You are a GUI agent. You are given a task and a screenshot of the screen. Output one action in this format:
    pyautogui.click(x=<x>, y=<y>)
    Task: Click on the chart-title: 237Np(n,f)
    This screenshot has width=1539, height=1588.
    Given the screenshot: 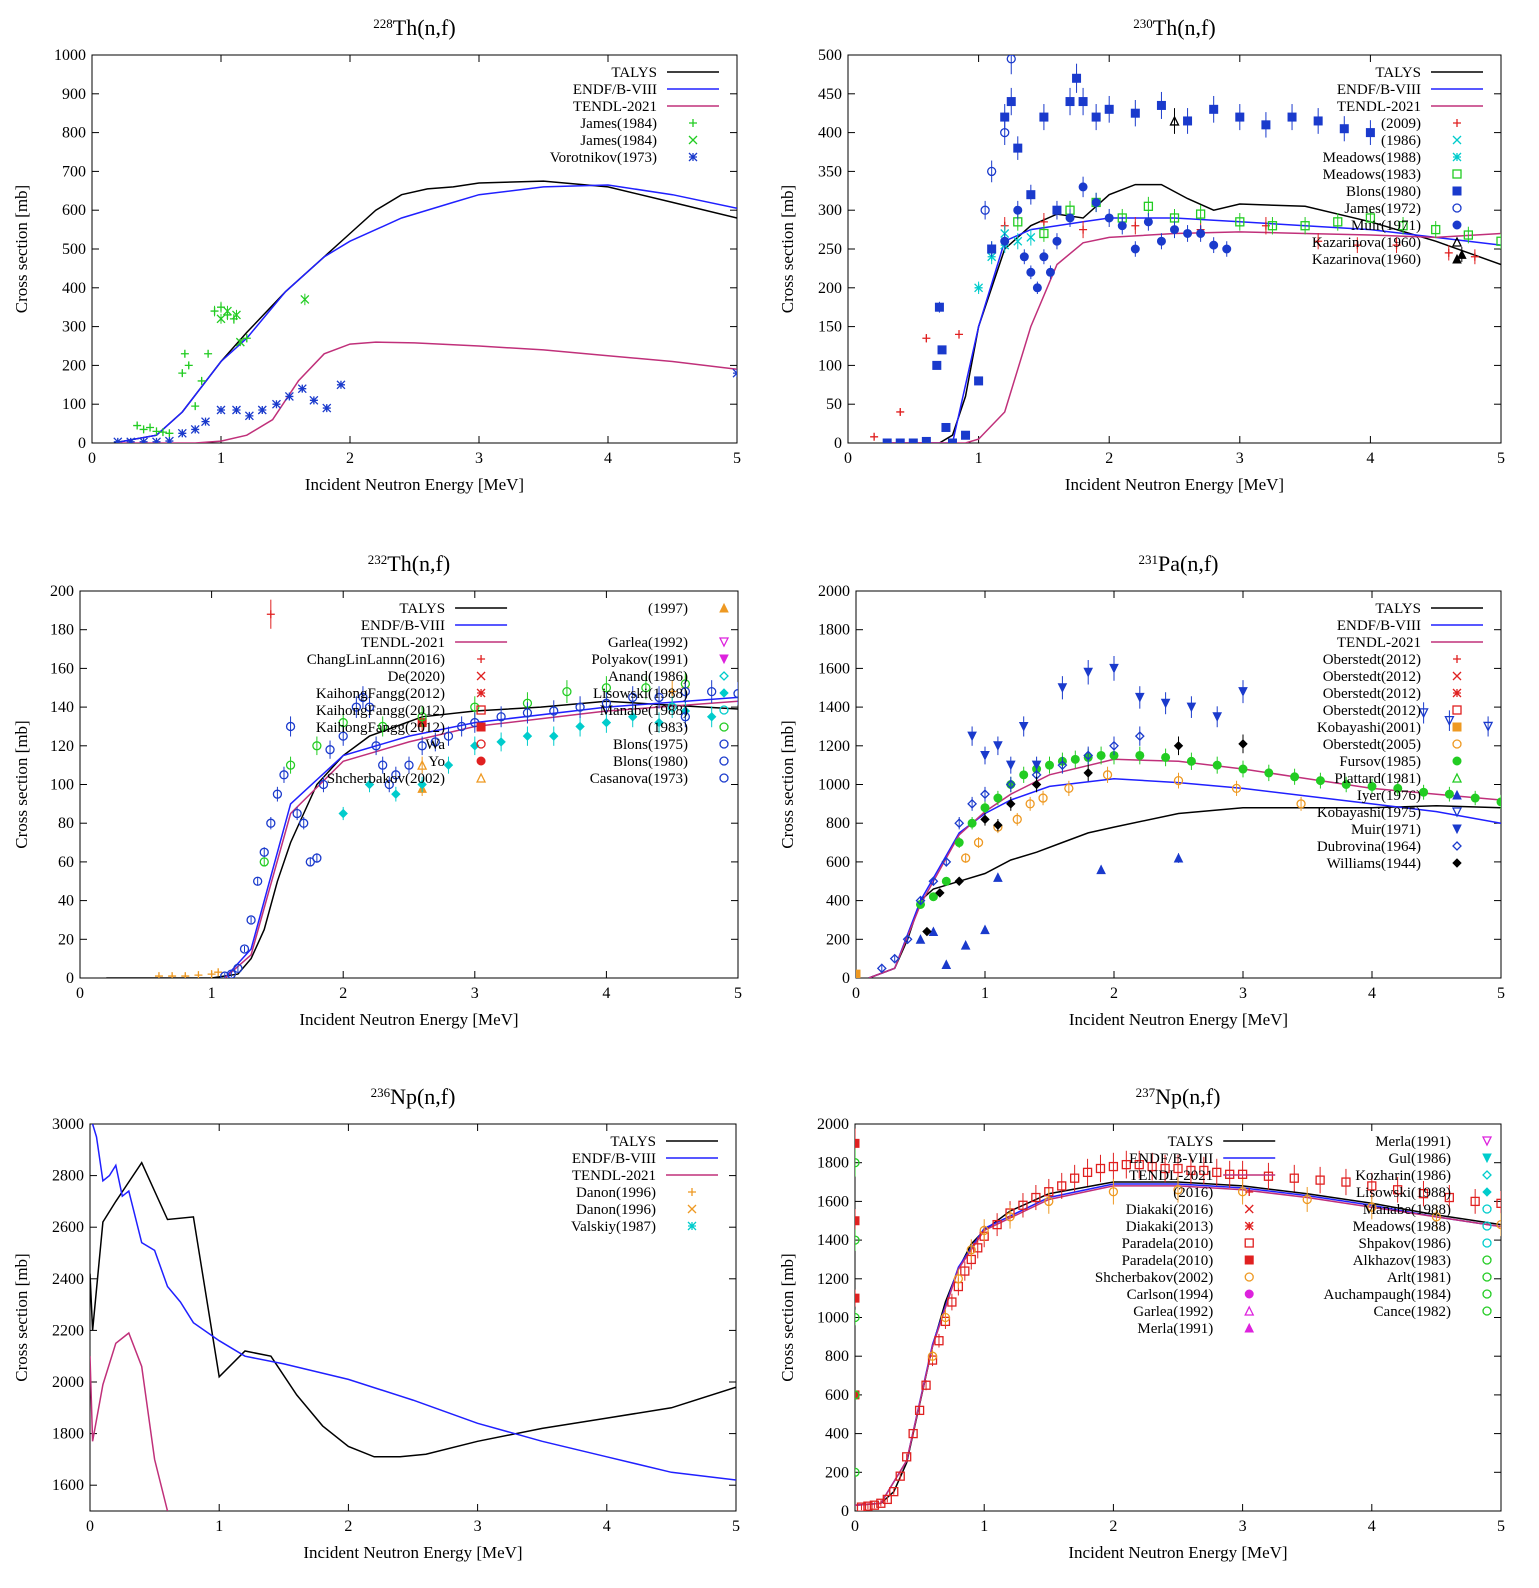 What is the action you would take?
    pyautogui.click(x=1178, y=1096)
    